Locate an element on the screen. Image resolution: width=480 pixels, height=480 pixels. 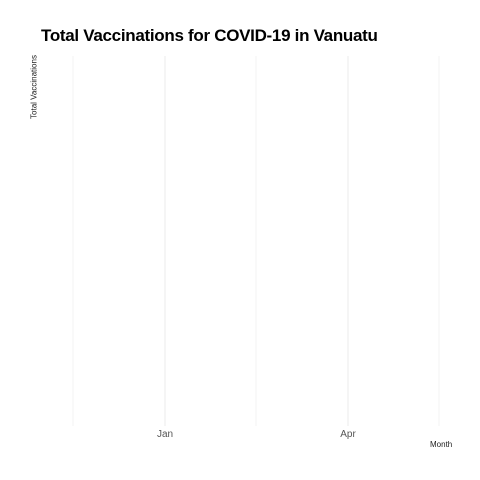
x-tick-label: Apr is located at coordinates (348, 434).